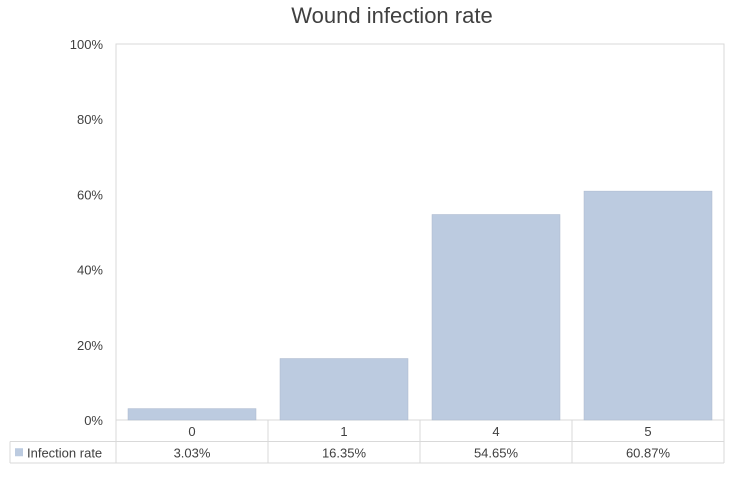 The height and width of the screenshot is (478, 740). Describe the element at coordinates (495, 431) in the screenshot. I see `category-label: 4` at that location.